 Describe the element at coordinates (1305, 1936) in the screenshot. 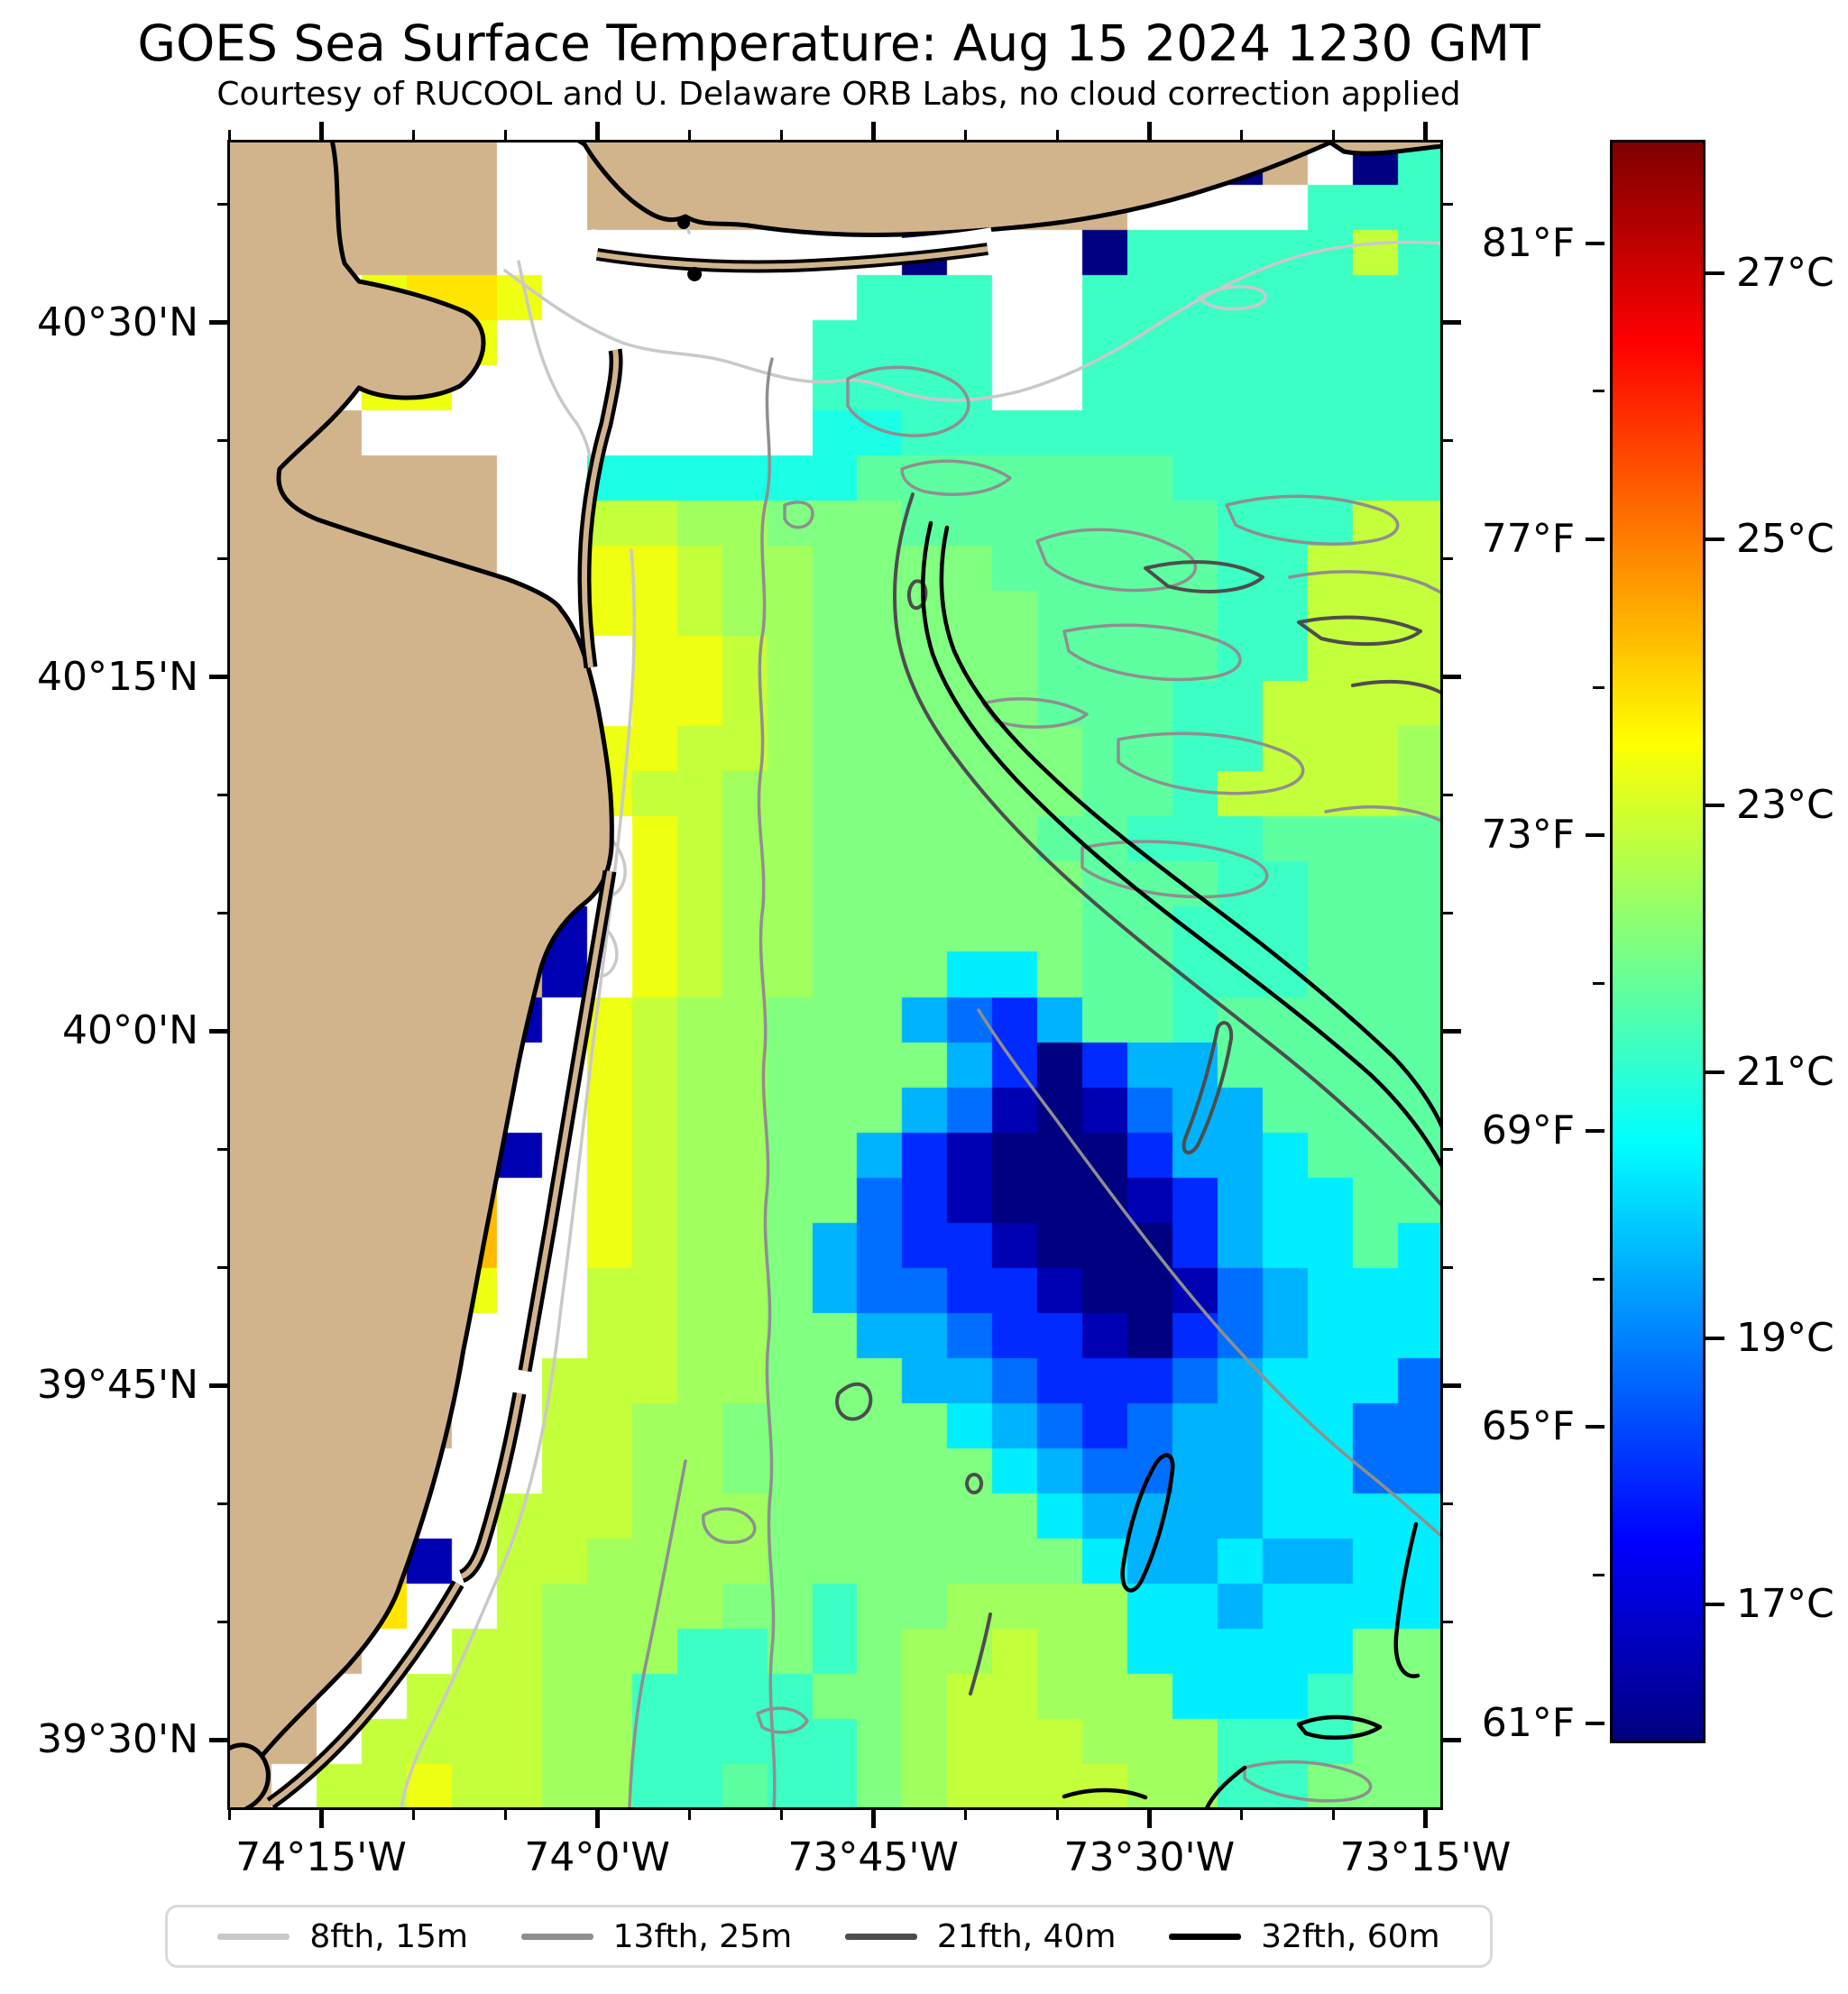

I see `legend-item: 32fth, 60m` at that location.